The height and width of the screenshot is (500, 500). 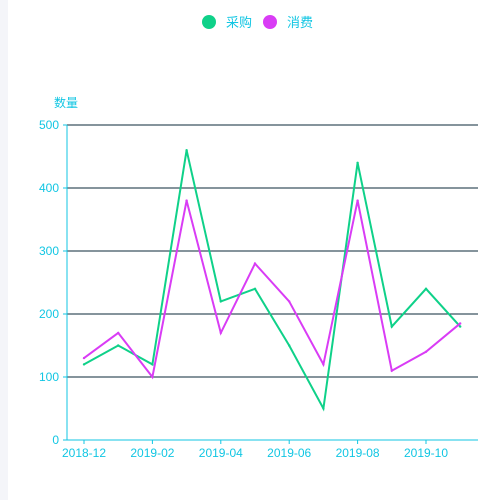 I want to click on y-tick-label: 300, so click(x=49, y=251).